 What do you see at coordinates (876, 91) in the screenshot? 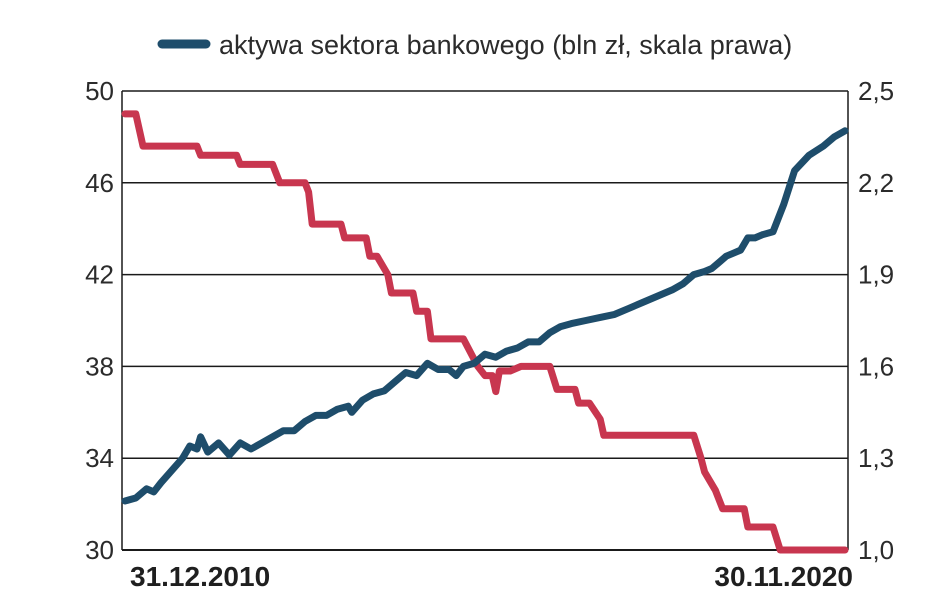
I see `right-tick-label: 2,5` at bounding box center [876, 91].